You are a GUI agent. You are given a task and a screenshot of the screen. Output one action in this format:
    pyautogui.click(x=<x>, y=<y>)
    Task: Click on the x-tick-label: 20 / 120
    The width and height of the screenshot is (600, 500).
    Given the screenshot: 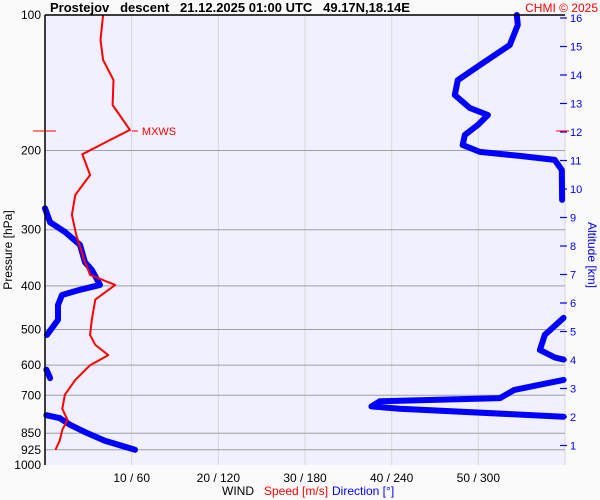 What is the action you would take?
    pyautogui.click(x=219, y=478)
    